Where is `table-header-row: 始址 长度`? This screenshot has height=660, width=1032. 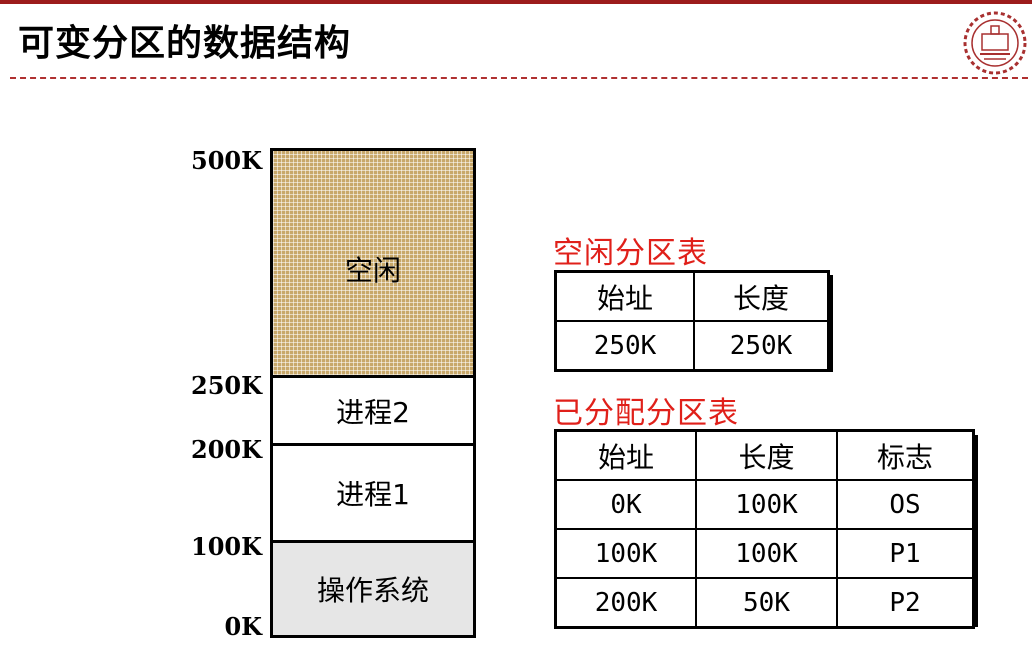 table-header-row: 始址 长度 is located at coordinates (692, 296).